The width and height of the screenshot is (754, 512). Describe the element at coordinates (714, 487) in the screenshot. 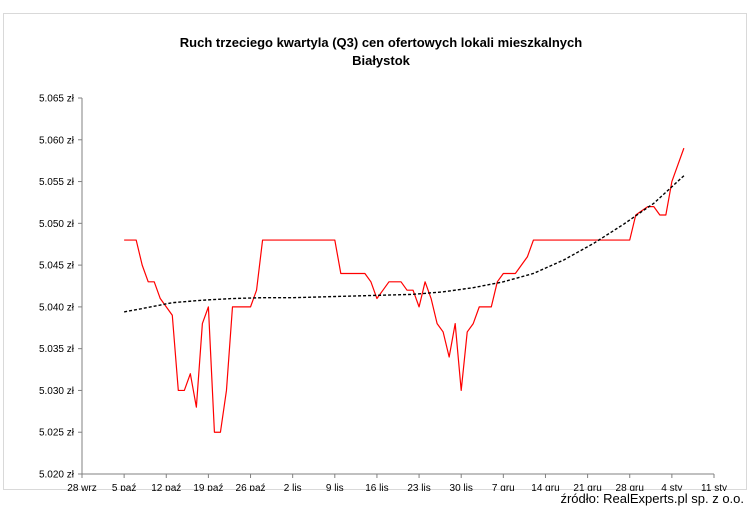

I see `x-tick-label: 11 sty` at that location.